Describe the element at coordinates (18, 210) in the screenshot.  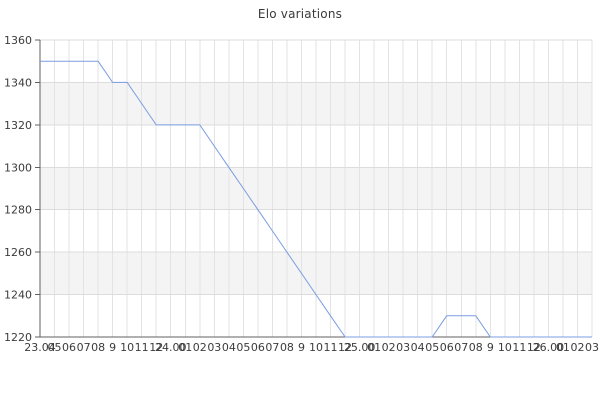
I see `y-tick-label: 1280` at that location.